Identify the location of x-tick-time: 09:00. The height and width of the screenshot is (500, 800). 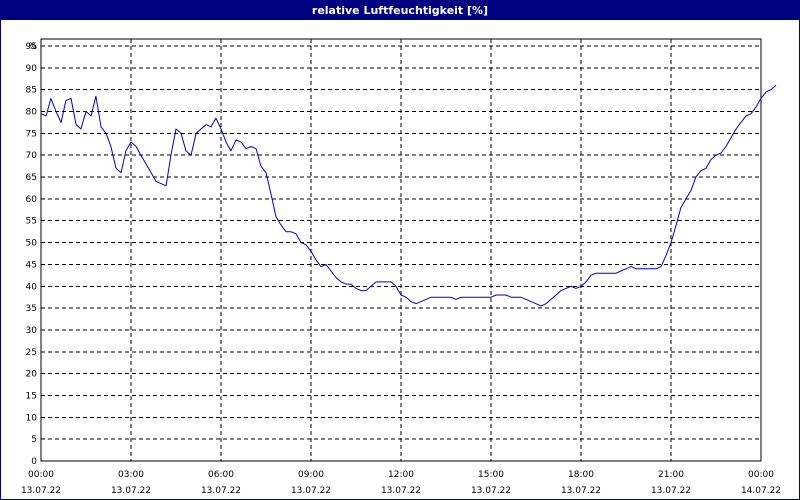
(311, 475).